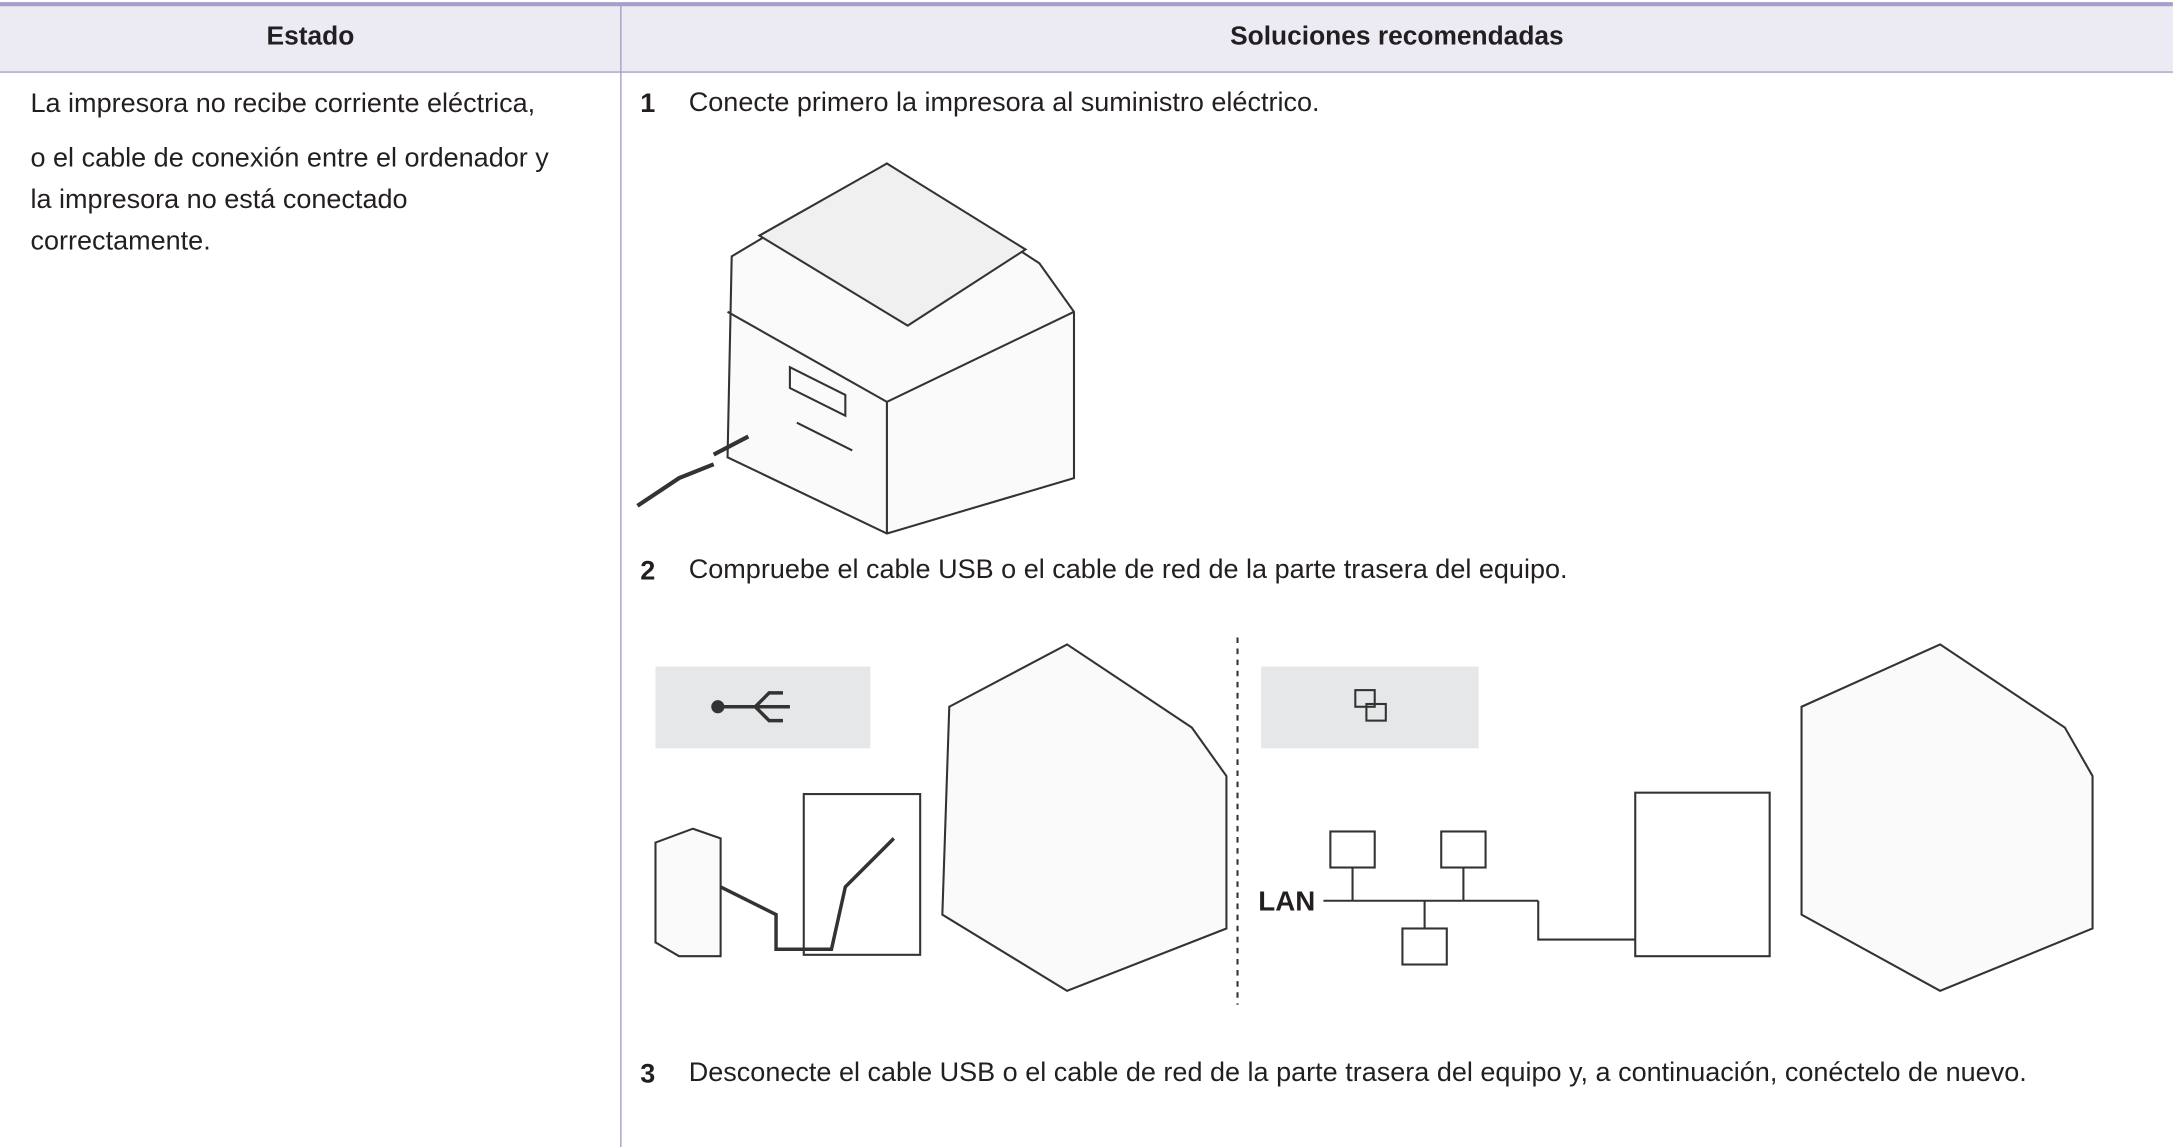 This screenshot has width=2173, height=1147. What do you see at coordinates (310, 37) in the screenshot?
I see `column-header: Estado` at bounding box center [310, 37].